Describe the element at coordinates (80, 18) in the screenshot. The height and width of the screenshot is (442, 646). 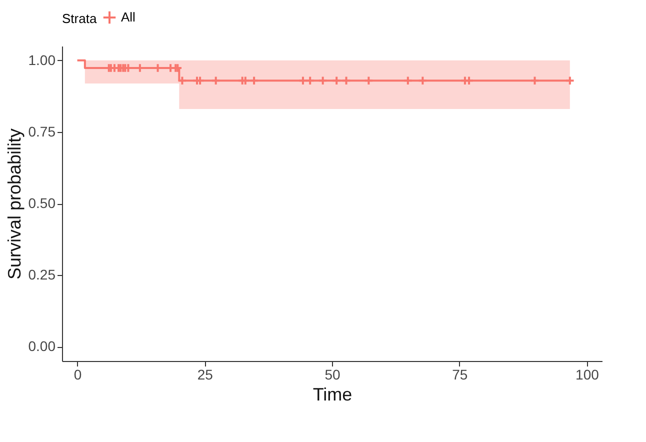
I see `legend-title: Strata` at that location.